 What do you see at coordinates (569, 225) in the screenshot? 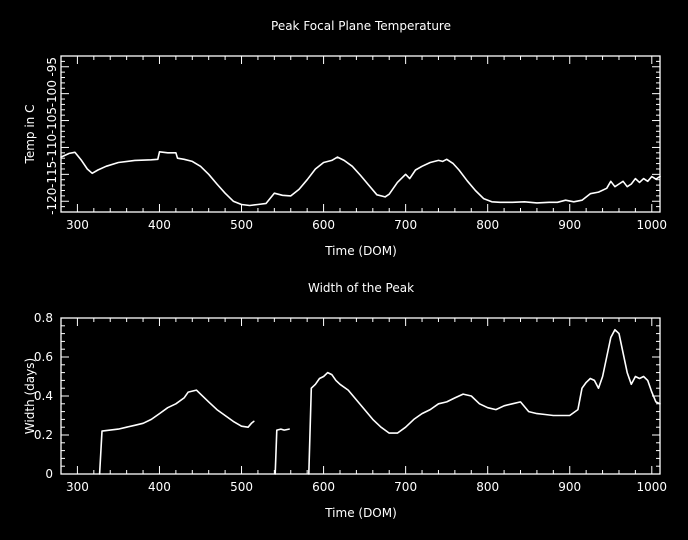
I see `temperature-chart-x-tick-label: 900` at bounding box center [569, 225].